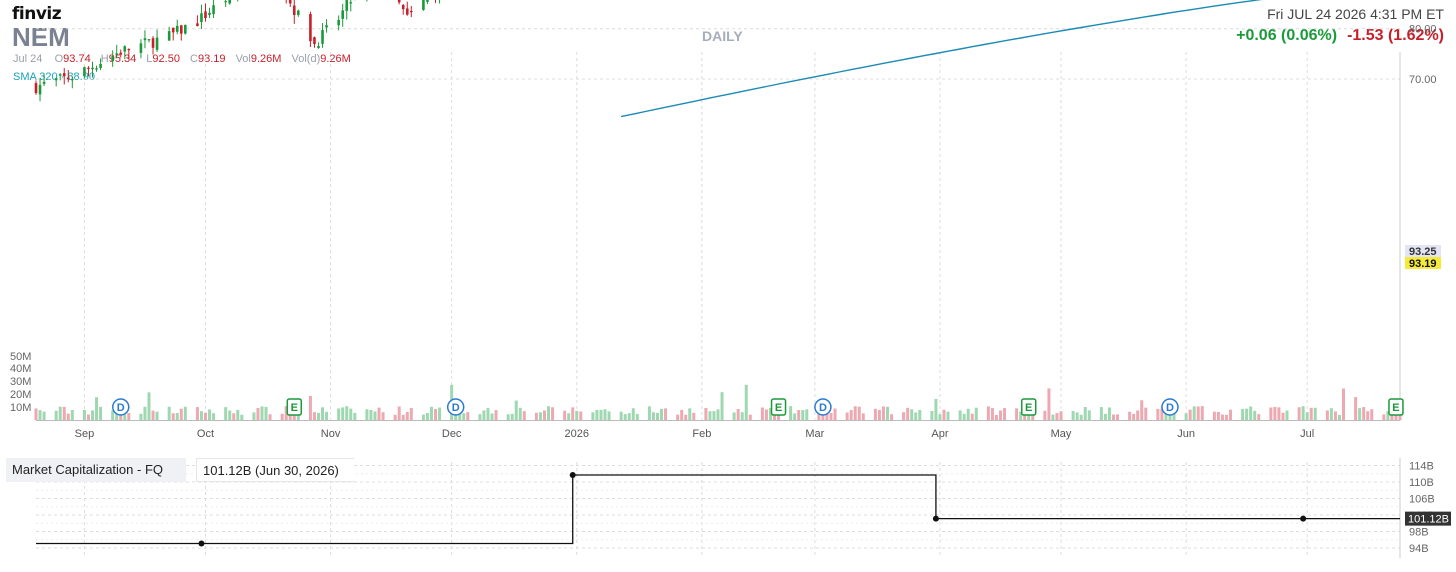  I want to click on price-tick-label: 70.00, so click(1423, 80).